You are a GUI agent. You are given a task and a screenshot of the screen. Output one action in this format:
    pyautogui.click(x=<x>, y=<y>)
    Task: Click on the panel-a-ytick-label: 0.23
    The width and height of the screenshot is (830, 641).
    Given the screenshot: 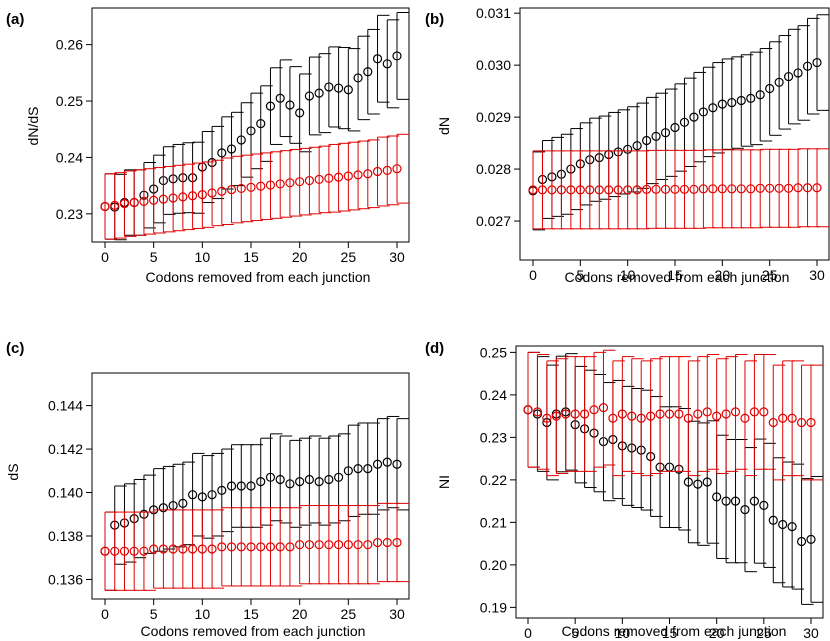 What is the action you would take?
    pyautogui.click(x=69, y=214)
    